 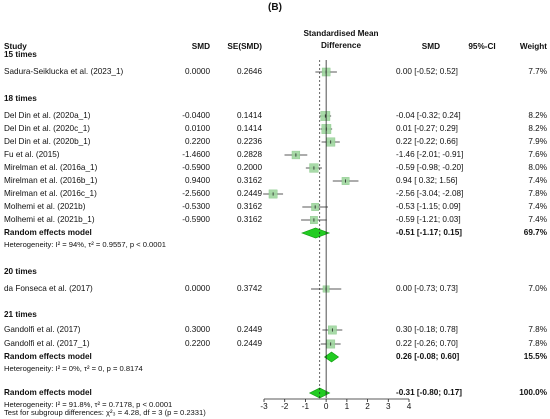 I want to click on study-label: Mirelman et al. (2016c_1), so click(x=50, y=193).